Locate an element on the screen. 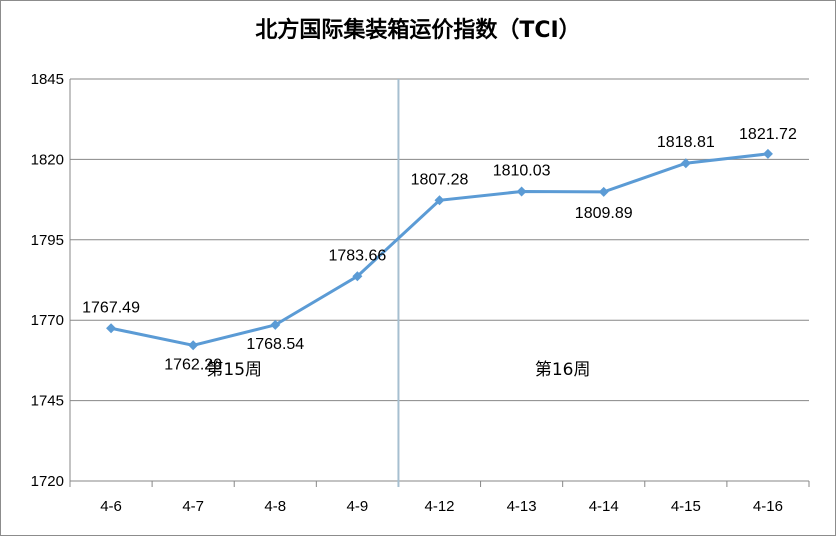 This screenshot has width=836, height=536. data-label: 1809.89 is located at coordinates (604, 213).